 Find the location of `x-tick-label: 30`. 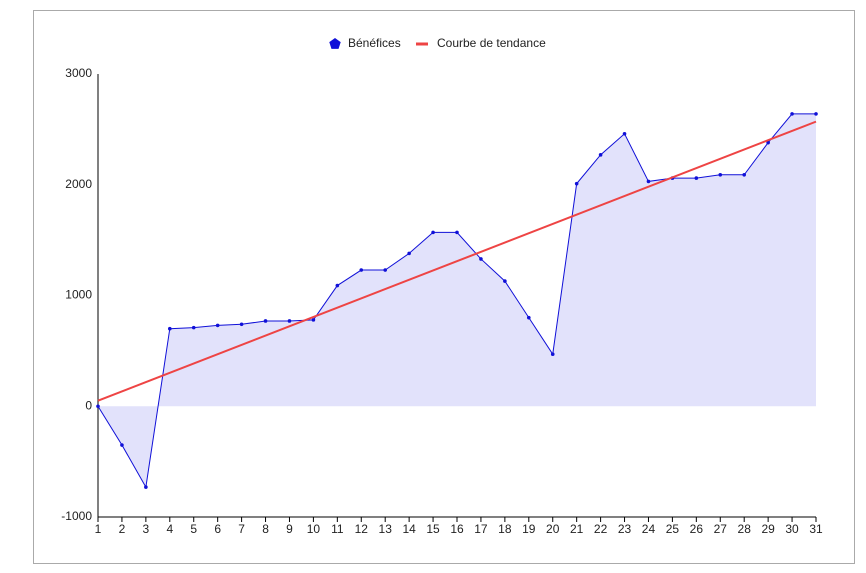

x-tick-label: 30 is located at coordinates (792, 529).